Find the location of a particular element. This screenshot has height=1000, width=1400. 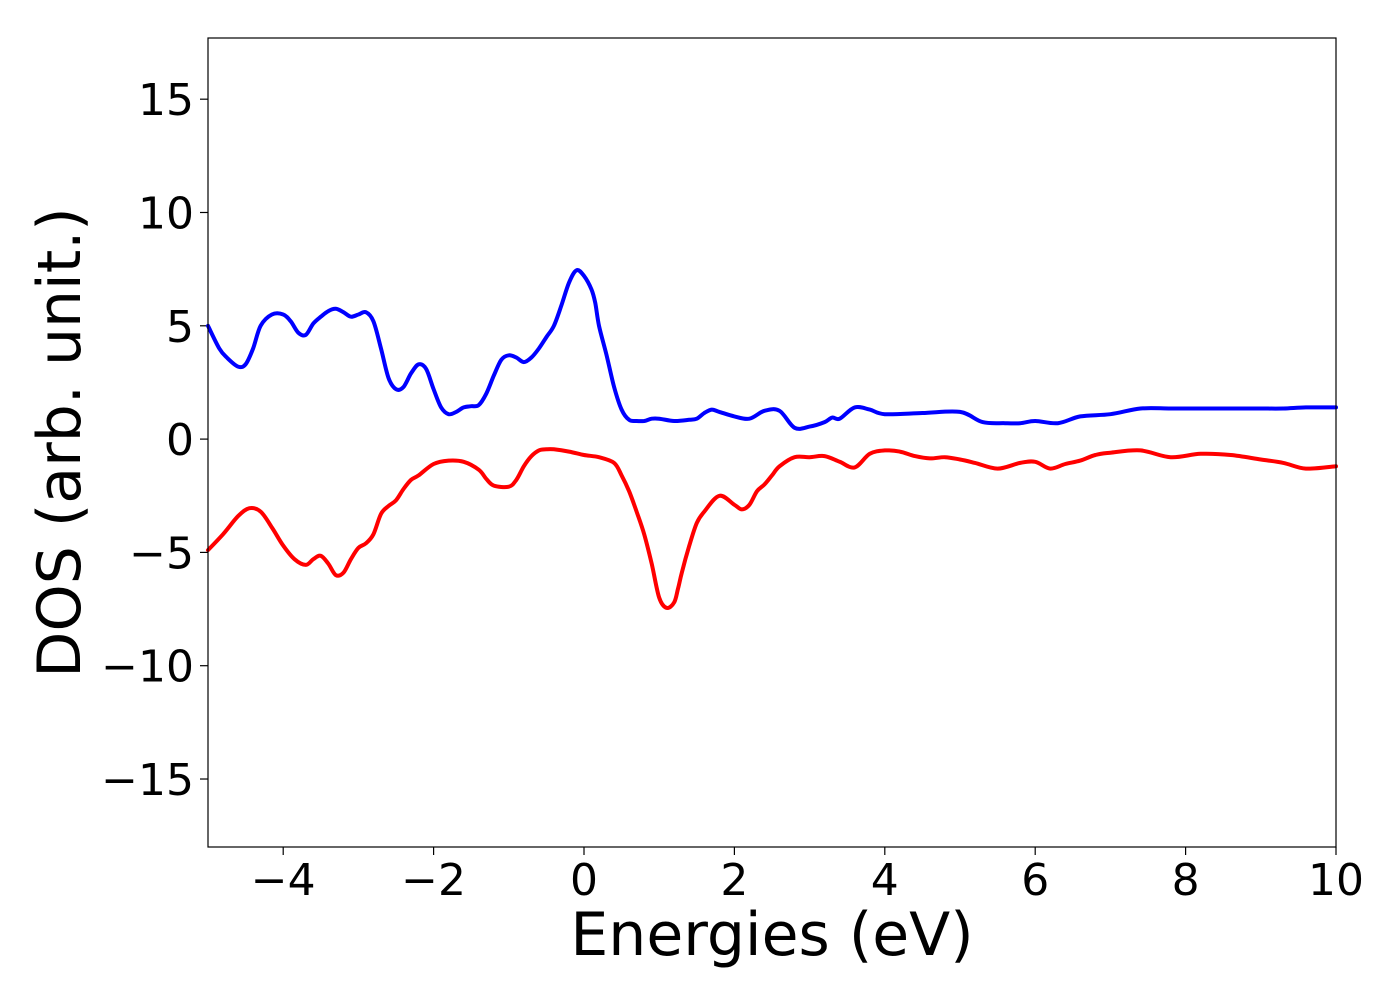

x-tick-label: 10 is located at coordinates (1336, 880).